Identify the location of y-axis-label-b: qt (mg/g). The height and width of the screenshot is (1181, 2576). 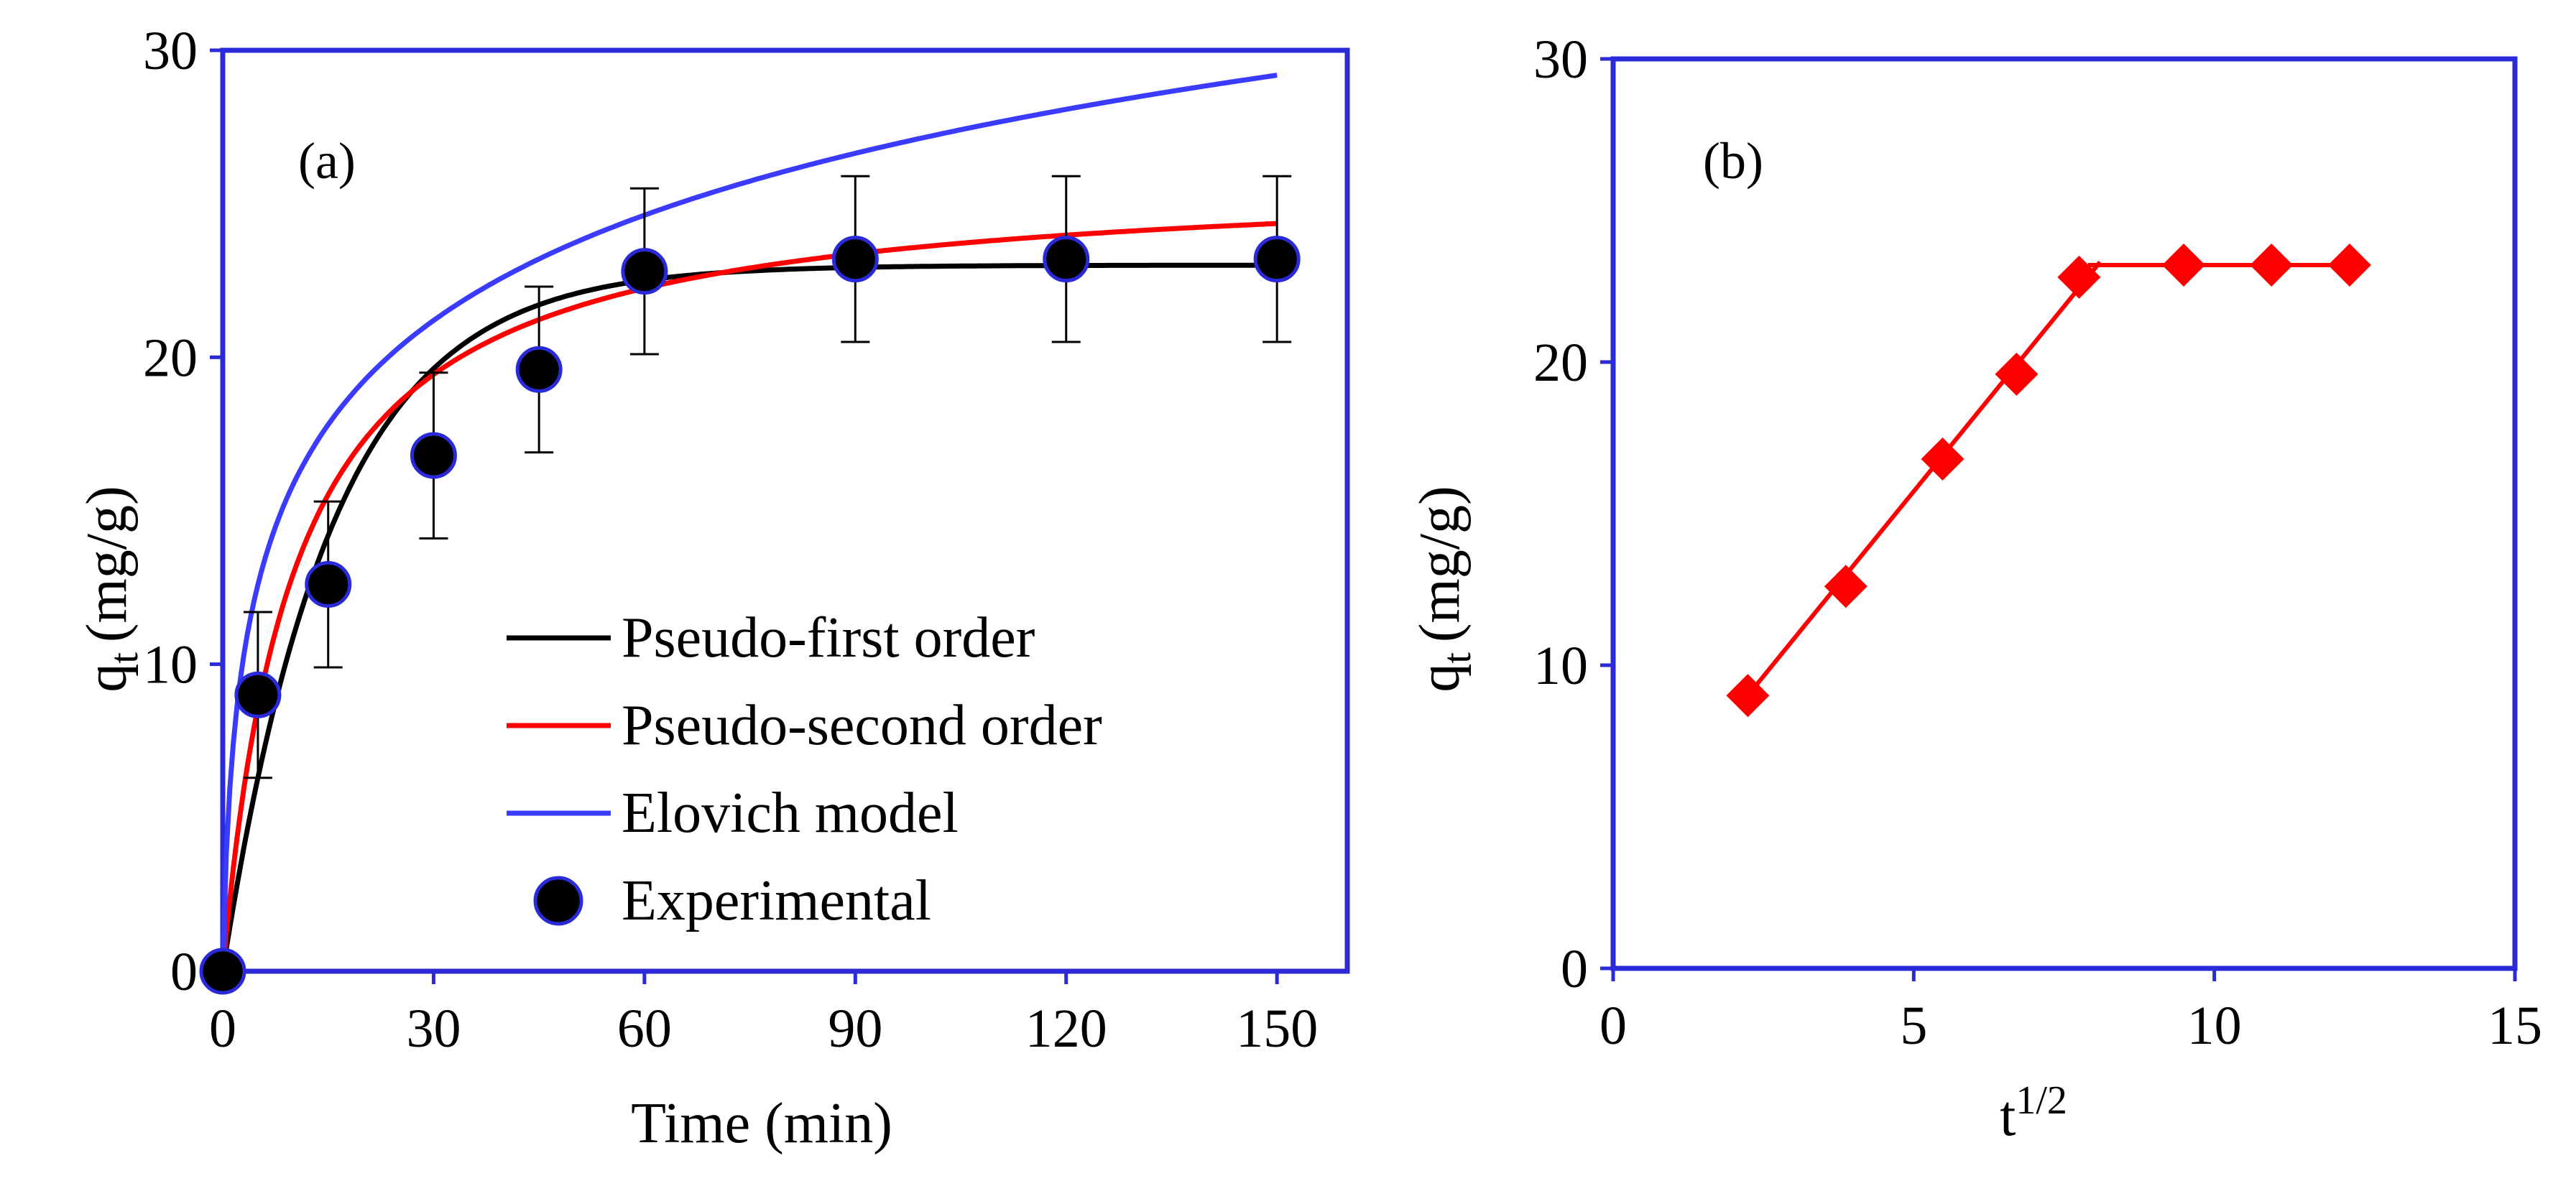
(1443, 589).